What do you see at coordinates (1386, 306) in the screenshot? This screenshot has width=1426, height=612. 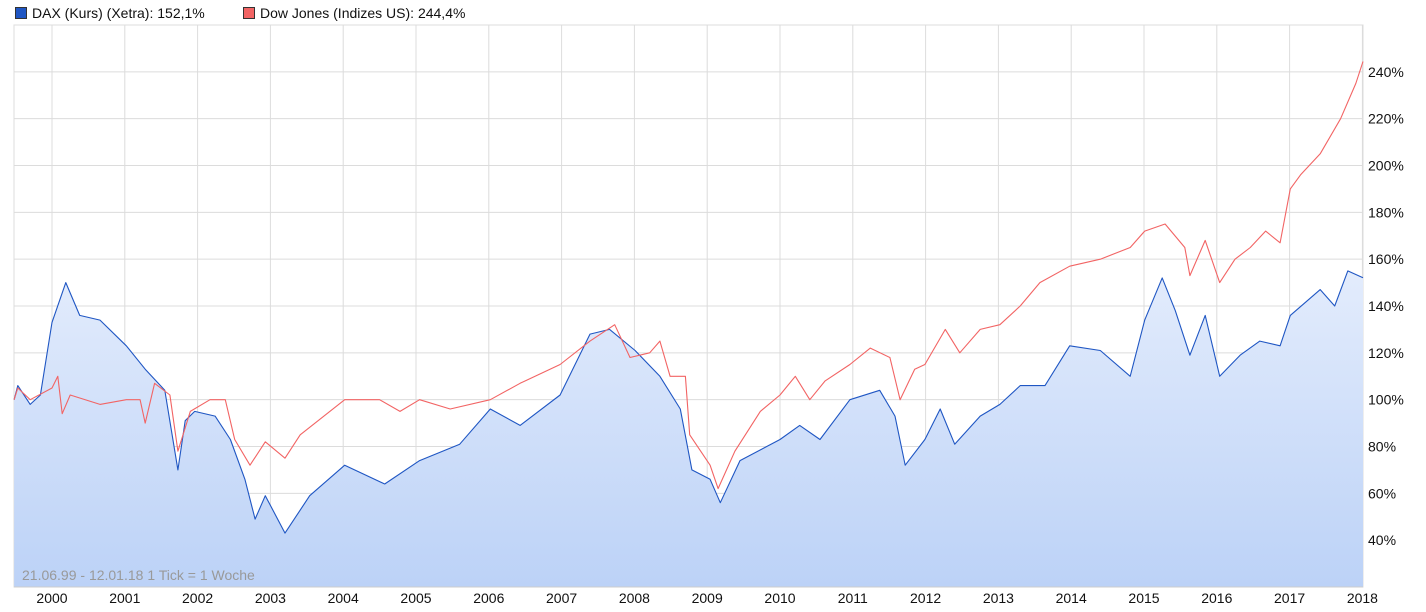 I see `y-tick-label: 140%` at bounding box center [1386, 306].